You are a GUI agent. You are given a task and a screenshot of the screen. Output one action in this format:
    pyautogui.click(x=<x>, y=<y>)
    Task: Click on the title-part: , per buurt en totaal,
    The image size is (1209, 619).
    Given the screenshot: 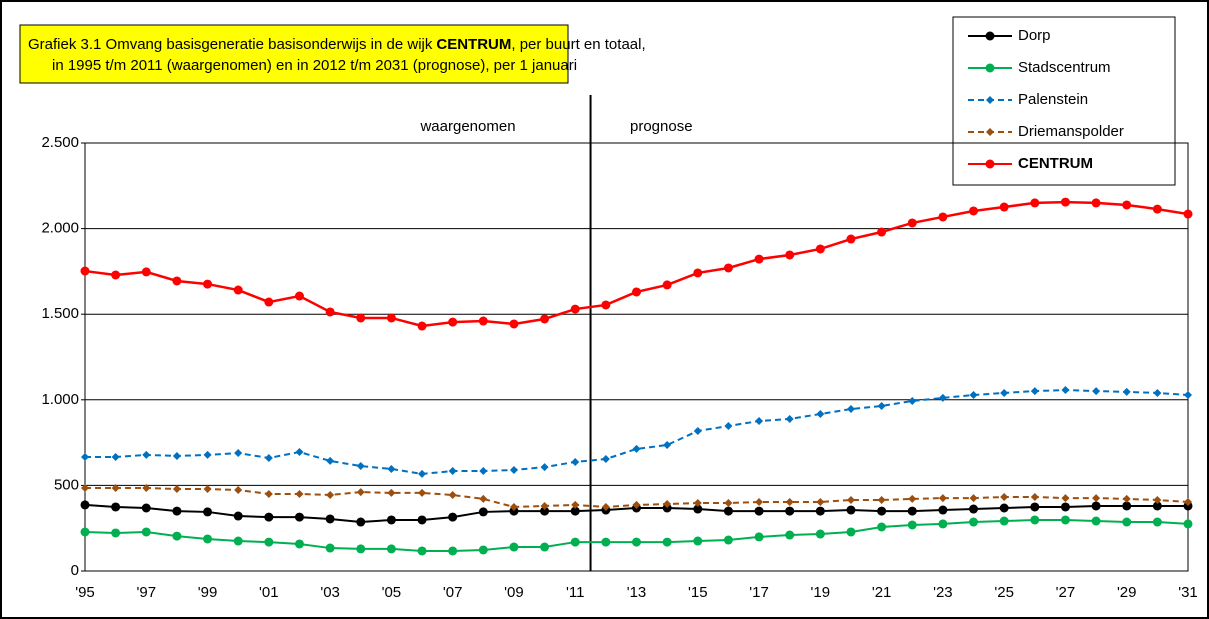 What is the action you would take?
    pyautogui.click(x=578, y=44)
    